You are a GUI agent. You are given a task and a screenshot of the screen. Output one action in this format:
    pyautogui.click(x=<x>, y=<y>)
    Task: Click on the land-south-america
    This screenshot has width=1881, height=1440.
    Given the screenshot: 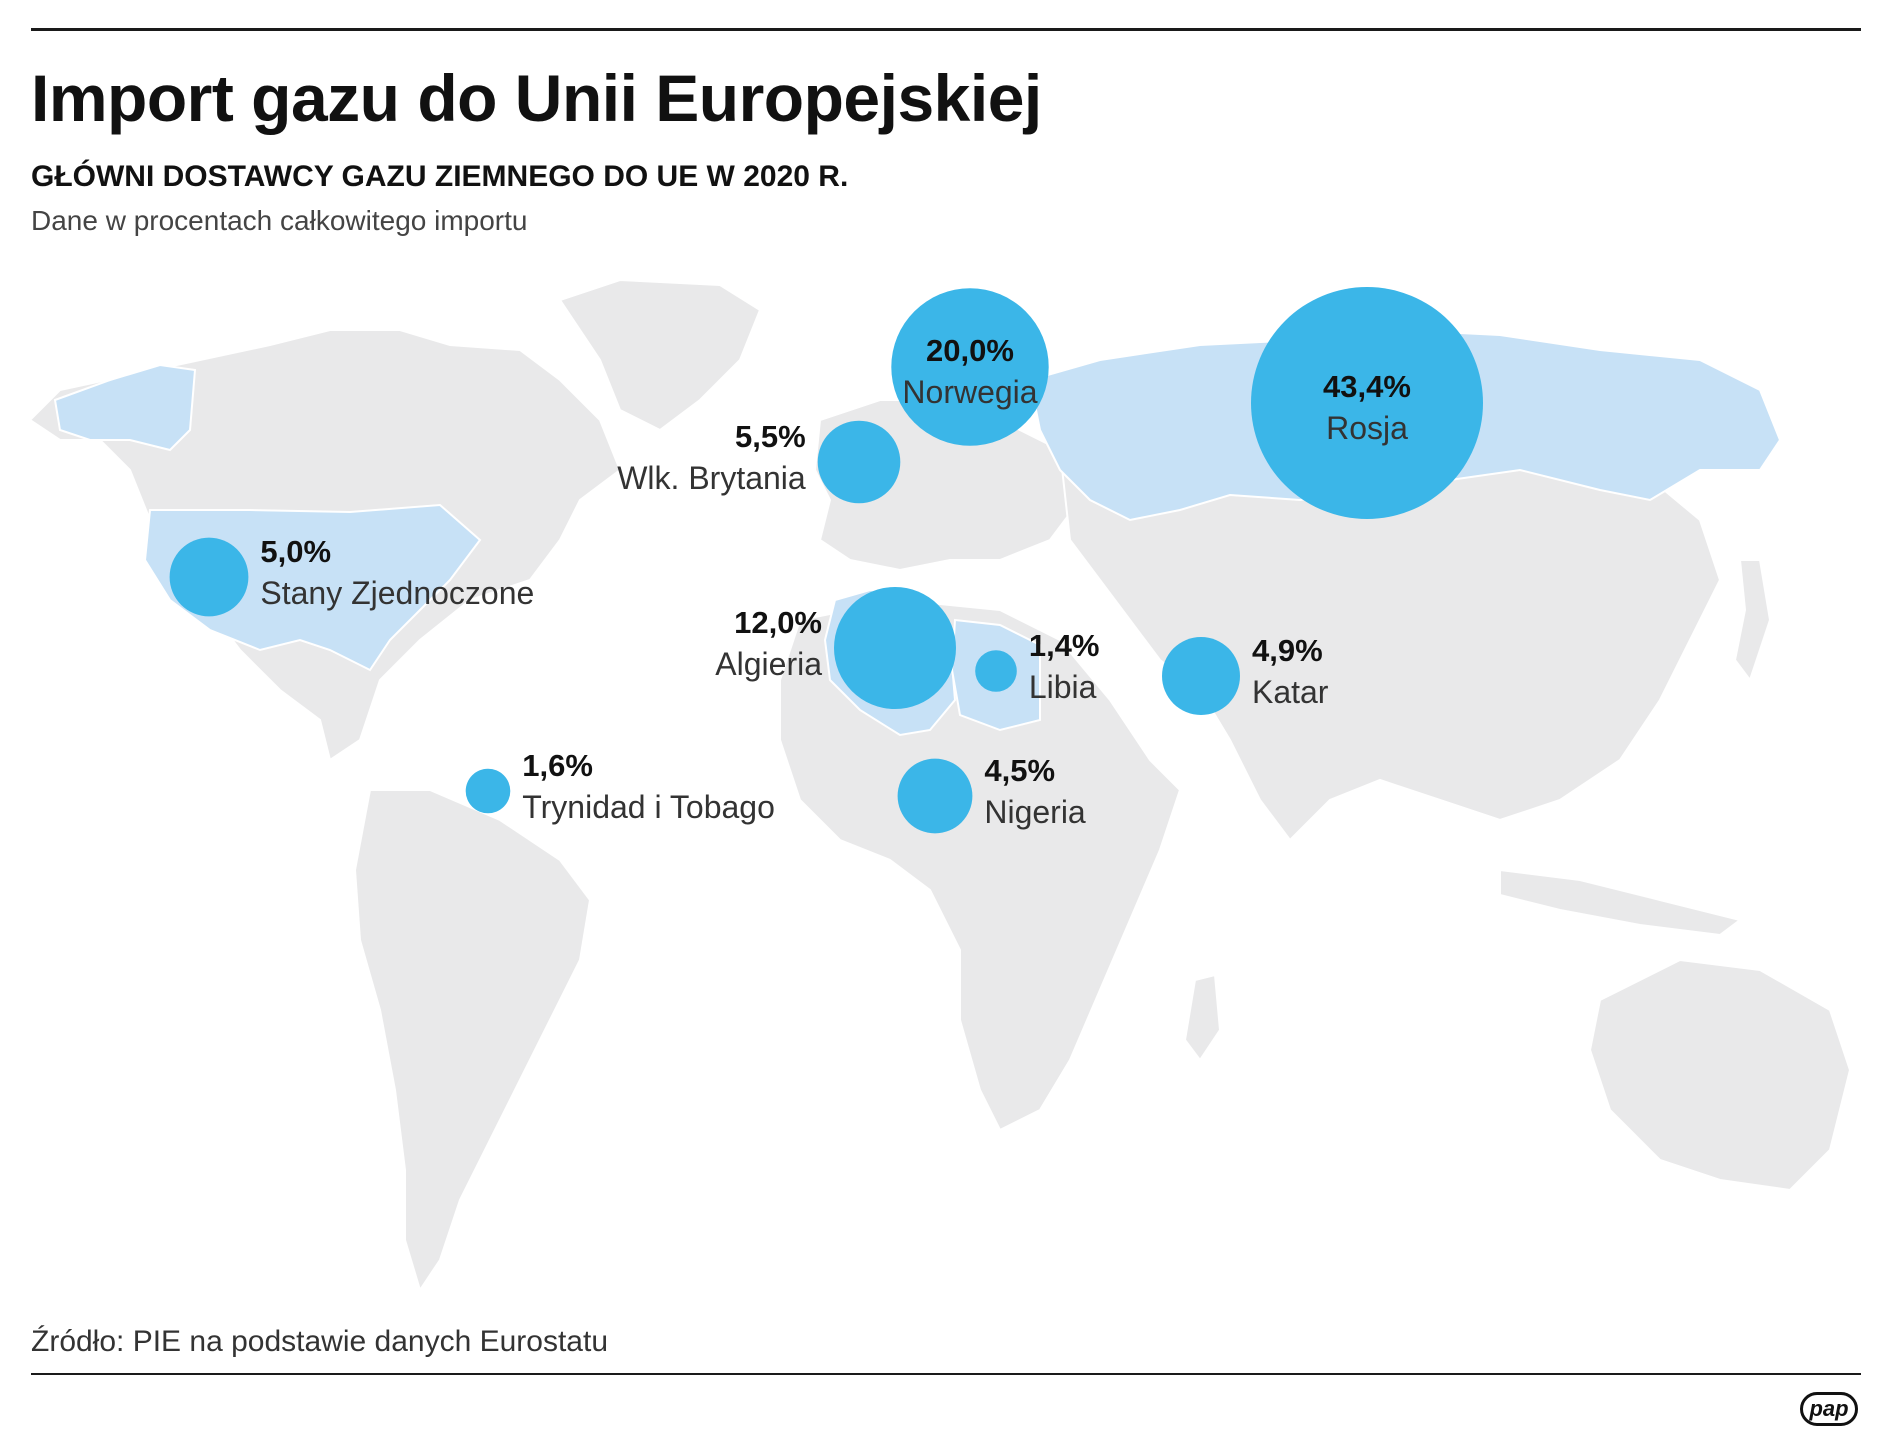 What is the action you would take?
    pyautogui.click(x=472, y=1041)
    